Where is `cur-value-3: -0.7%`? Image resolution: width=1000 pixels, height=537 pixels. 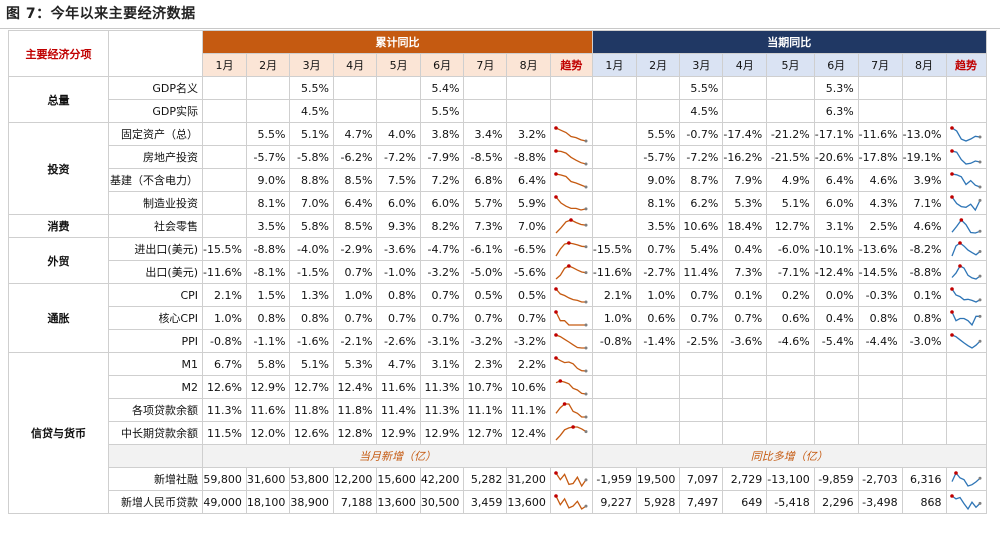
cur-value-3: -0.7% is located at coordinates (701, 134).